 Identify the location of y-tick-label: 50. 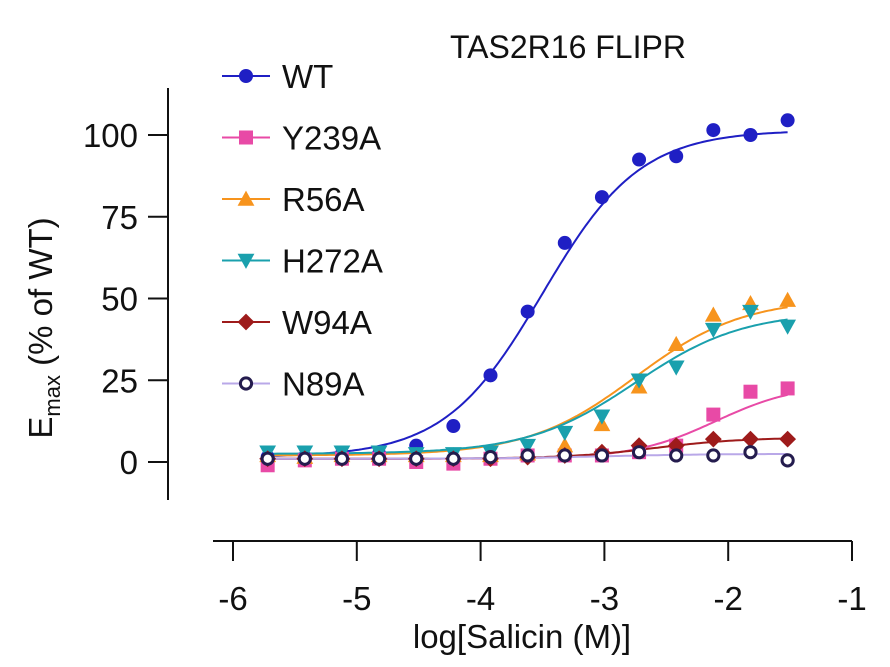
(119, 299).